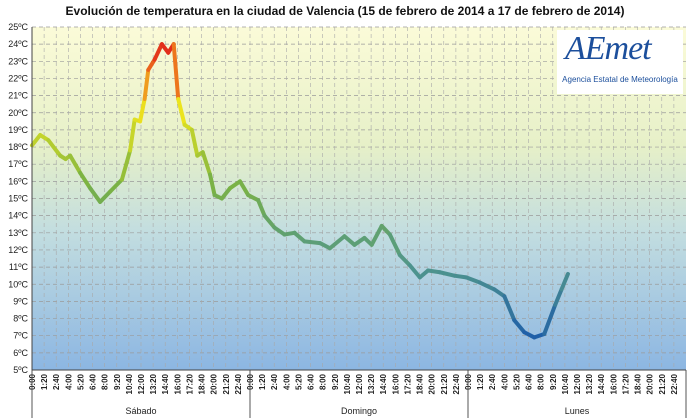  Describe the element at coordinates (20, 370) in the screenshot. I see `y-tick-label: 5ºC` at that location.